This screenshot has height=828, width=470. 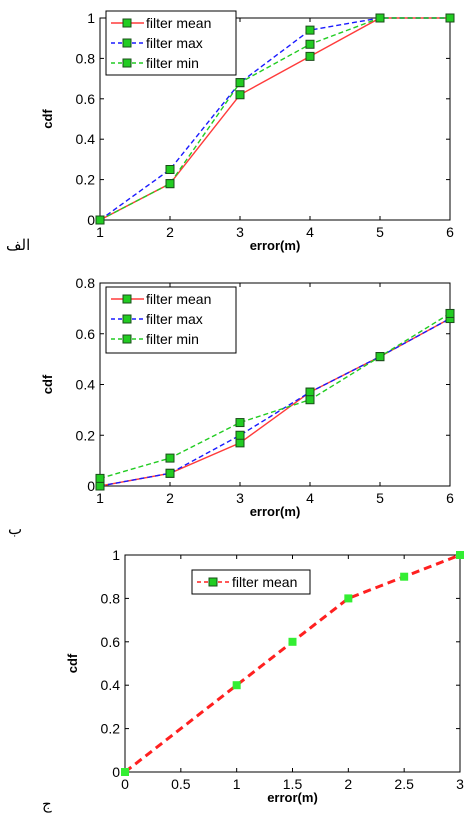 I want to click on panel-label-b: ب, so click(x=15, y=529).